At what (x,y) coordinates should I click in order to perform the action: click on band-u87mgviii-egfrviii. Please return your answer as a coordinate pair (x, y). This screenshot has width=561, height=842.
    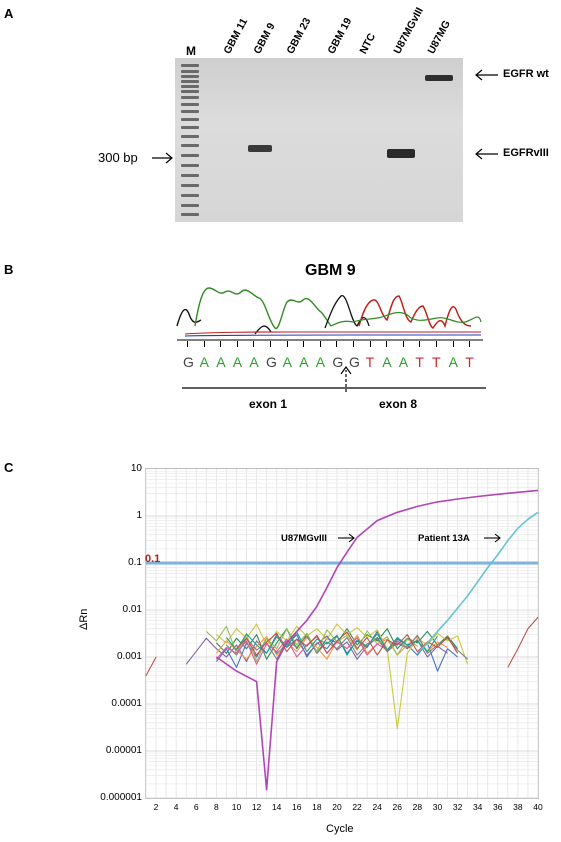
    Looking at the image, I should click on (401, 153).